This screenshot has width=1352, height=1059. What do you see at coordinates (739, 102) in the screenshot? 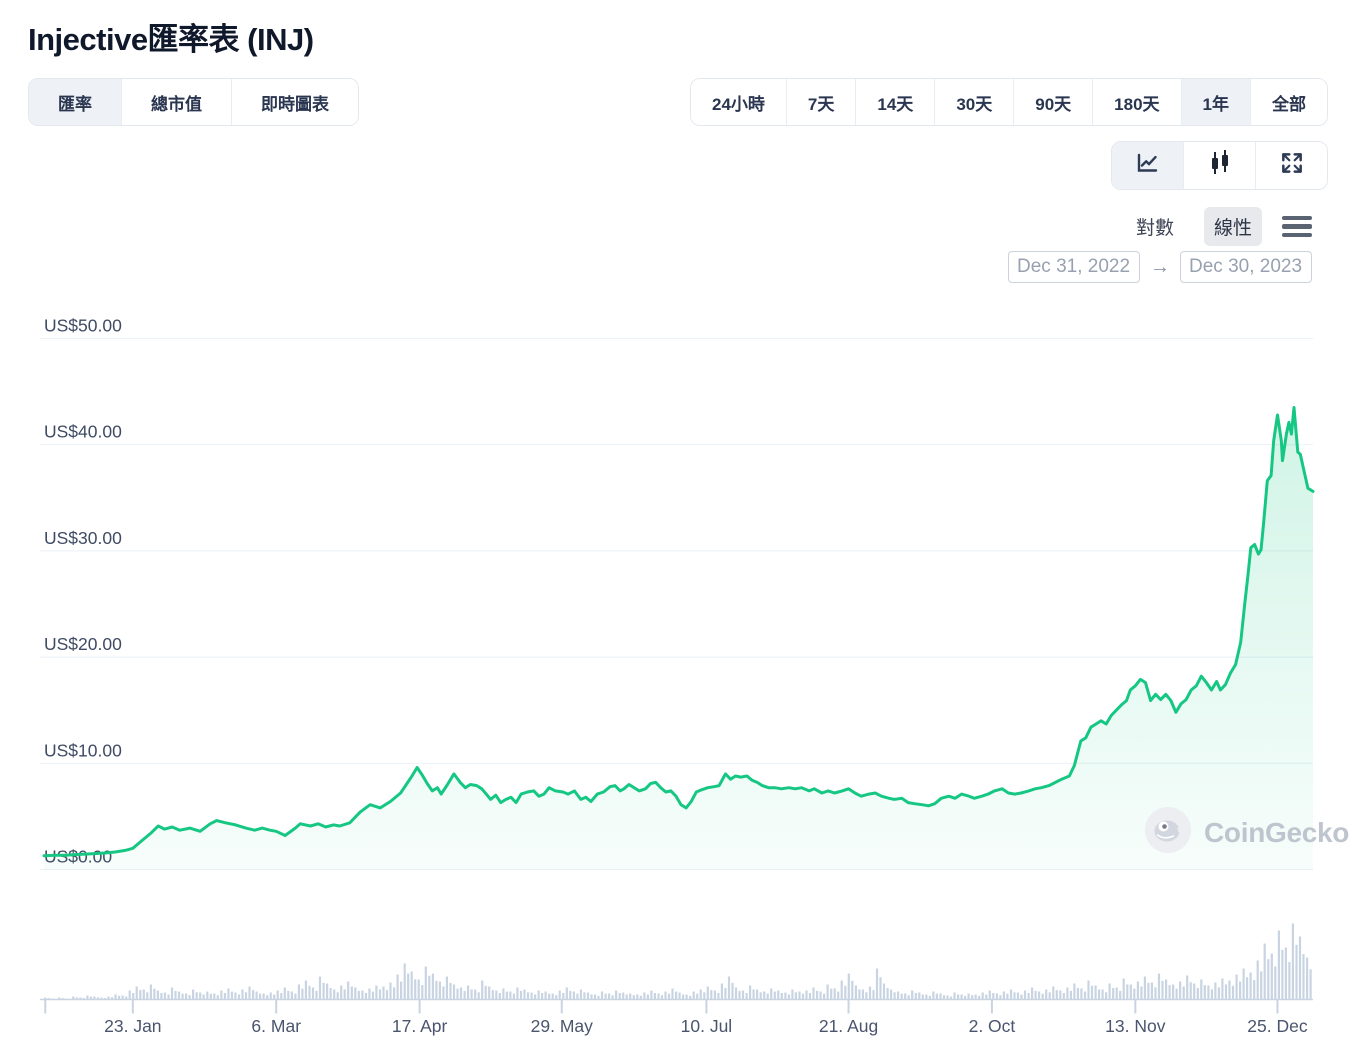
I see `range-24h: 24小時` at bounding box center [739, 102].